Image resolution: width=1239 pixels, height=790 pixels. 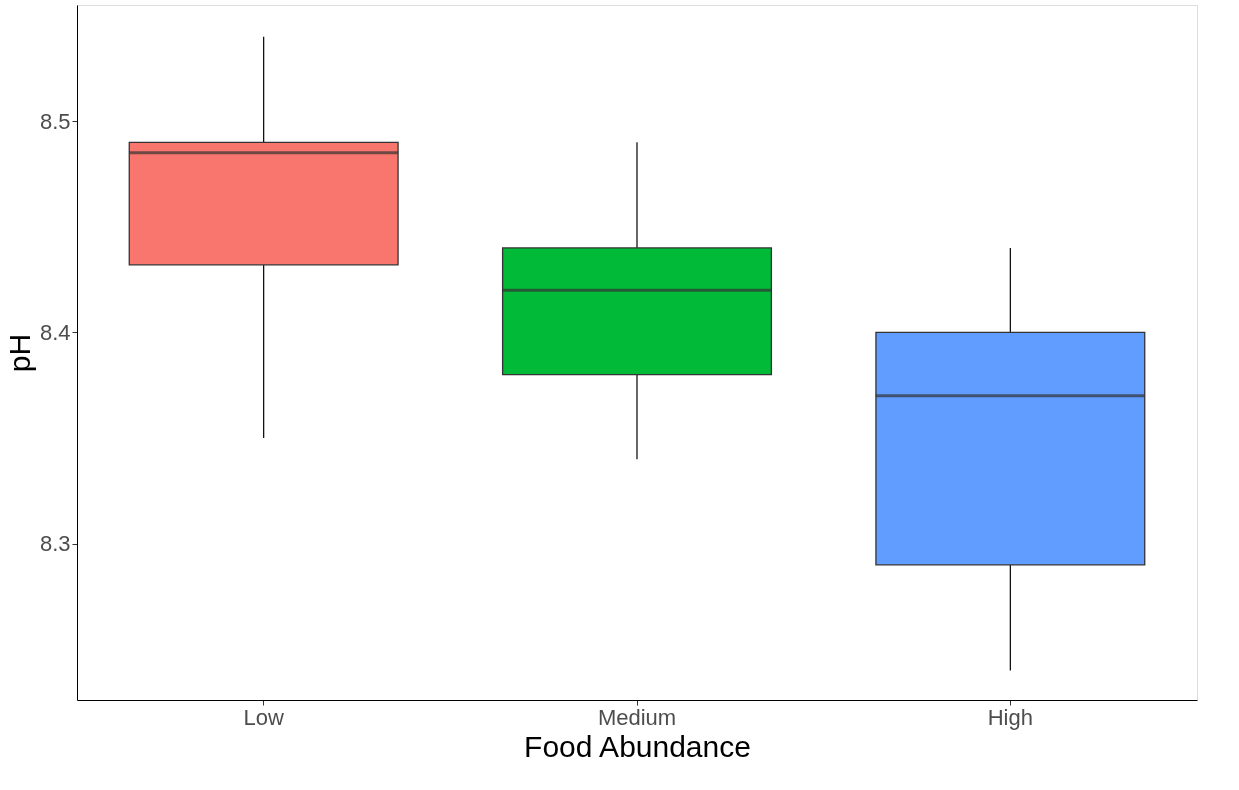 I want to click on x-tick-label: Low, so click(x=263, y=717).